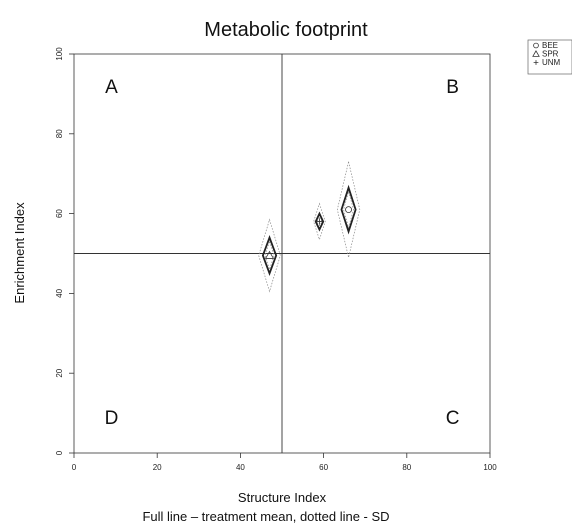  I want to click on chart-title: Metabolic footprint, so click(286, 30).